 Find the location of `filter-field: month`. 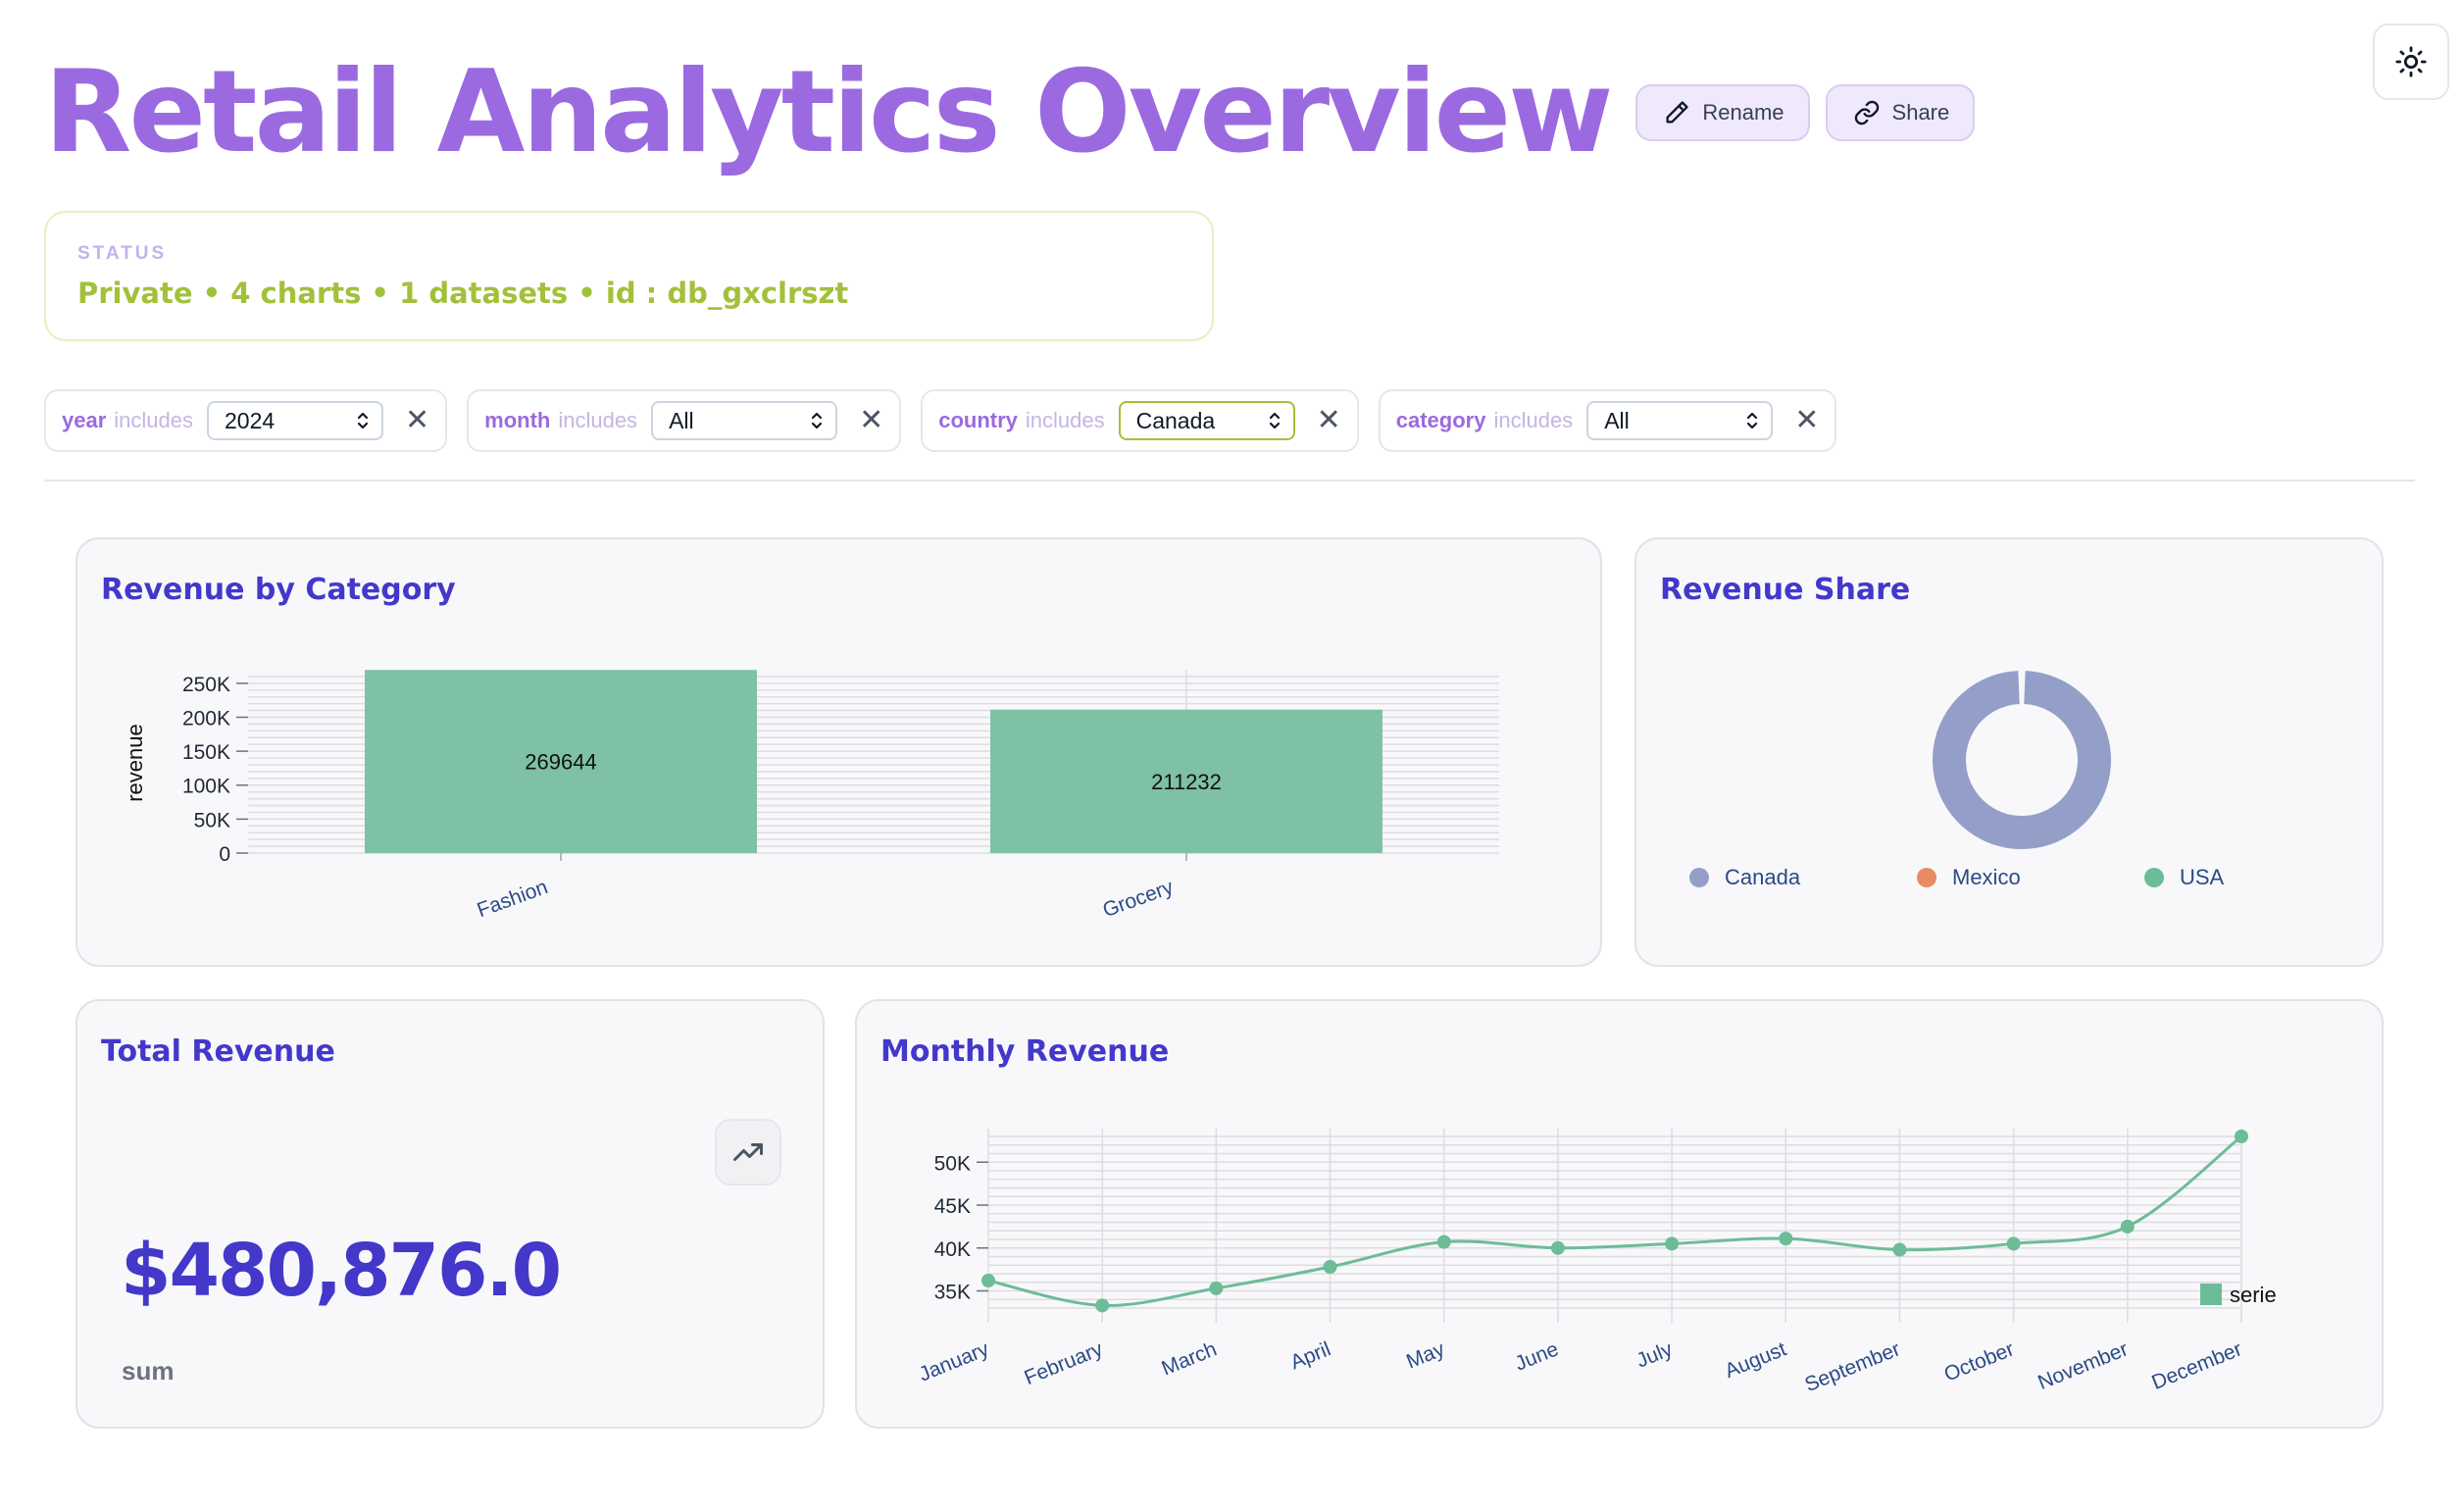

filter-field: month is located at coordinates (517, 420).